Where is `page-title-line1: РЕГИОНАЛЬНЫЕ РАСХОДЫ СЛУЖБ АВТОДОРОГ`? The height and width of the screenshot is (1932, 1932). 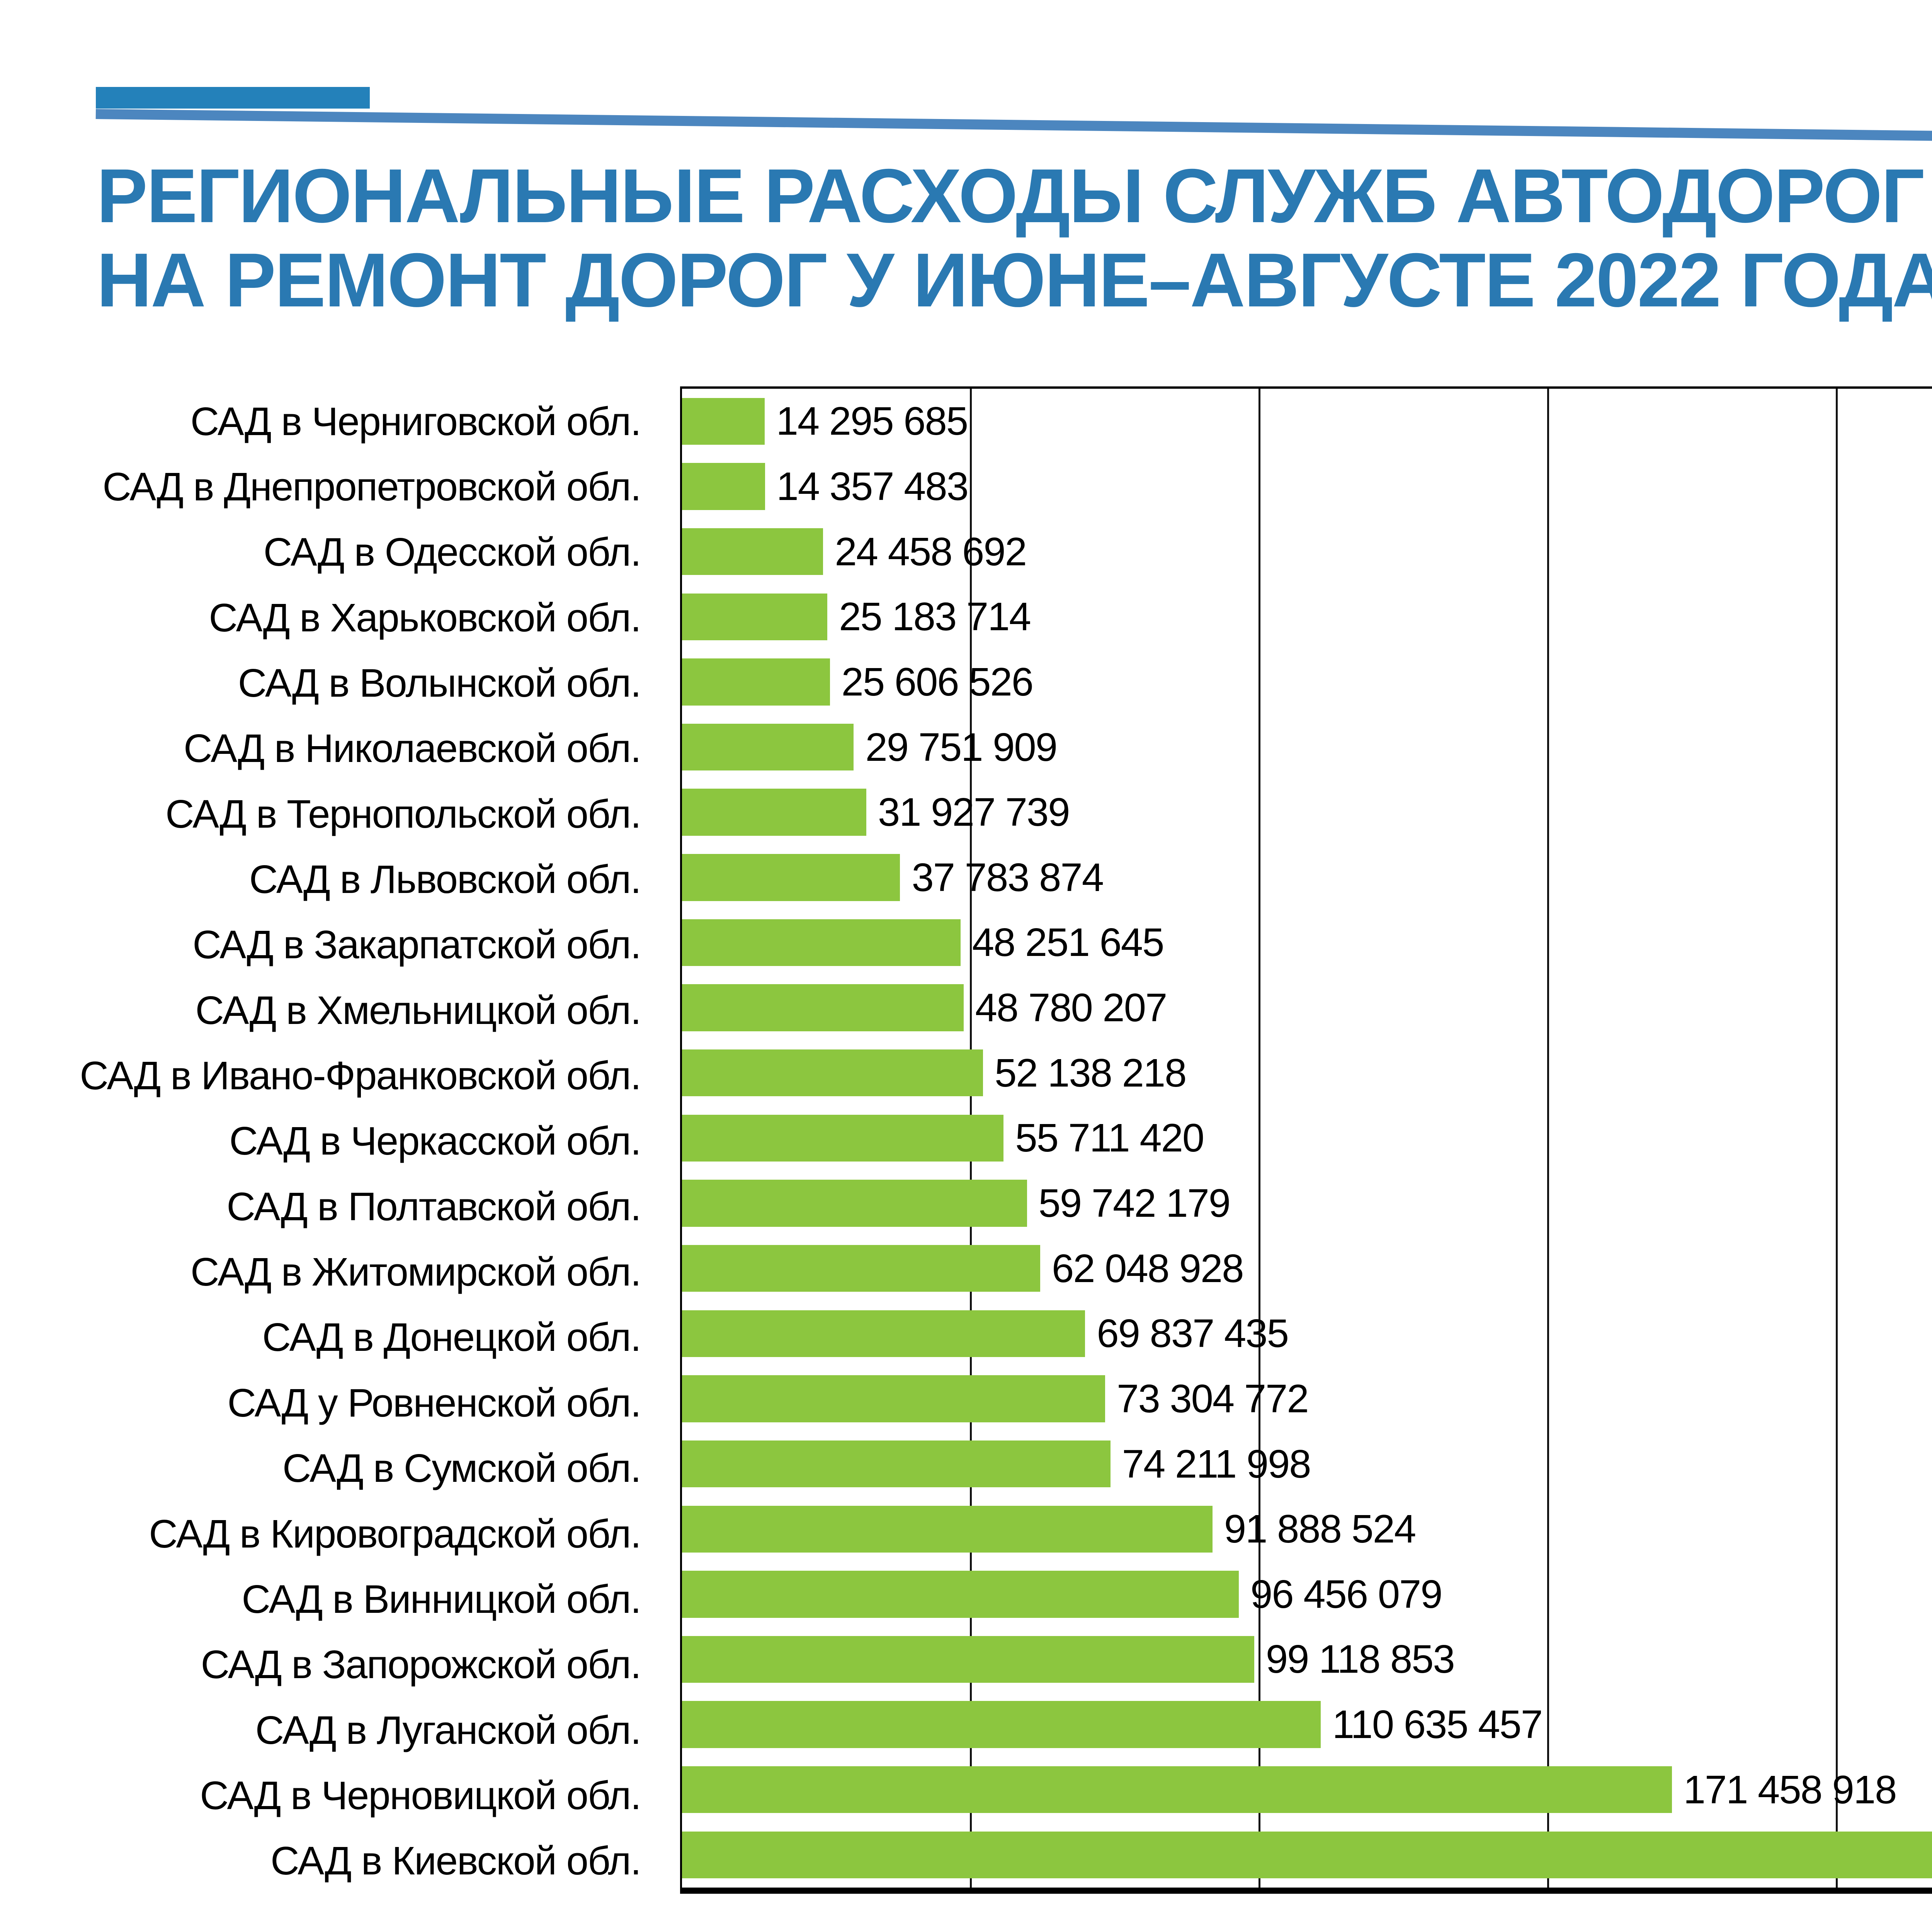
page-title-line1: РЕГИОНАЛЬНЫЕ РАСХОДЫ СЛУЖБ АВТОДОРОГ is located at coordinates (1011, 196).